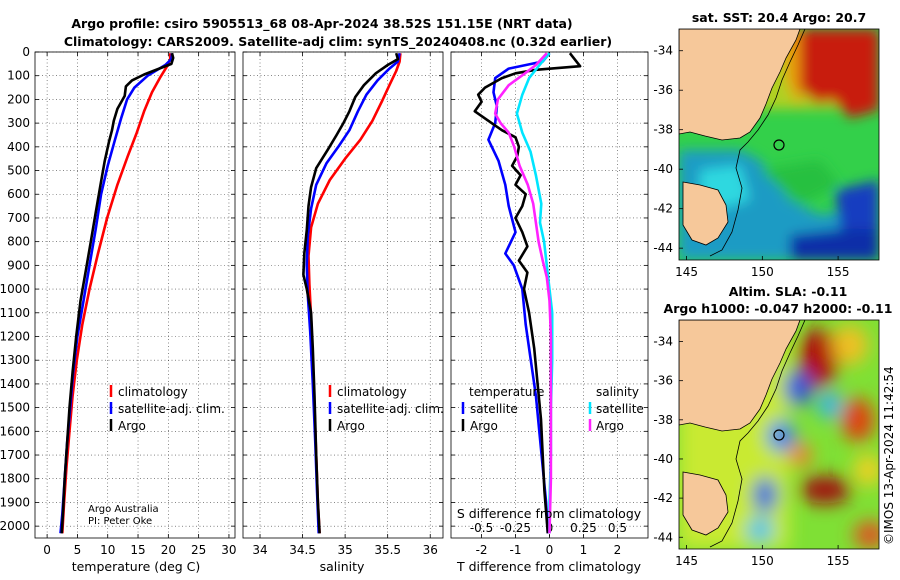 The height and width of the screenshot is (580, 900). What do you see at coordinates (506, 392) in the screenshot?
I see `legend-heading-temperature: temperature` at bounding box center [506, 392].